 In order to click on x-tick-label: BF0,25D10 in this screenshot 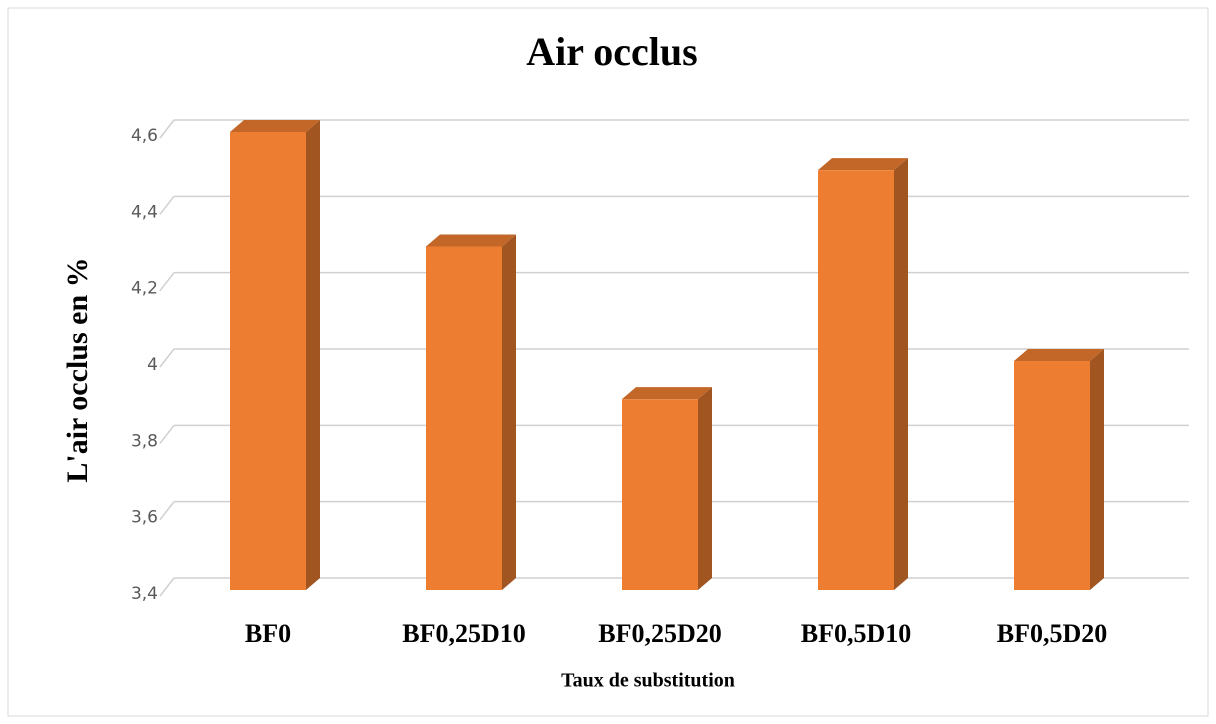, I will do `click(464, 633)`.